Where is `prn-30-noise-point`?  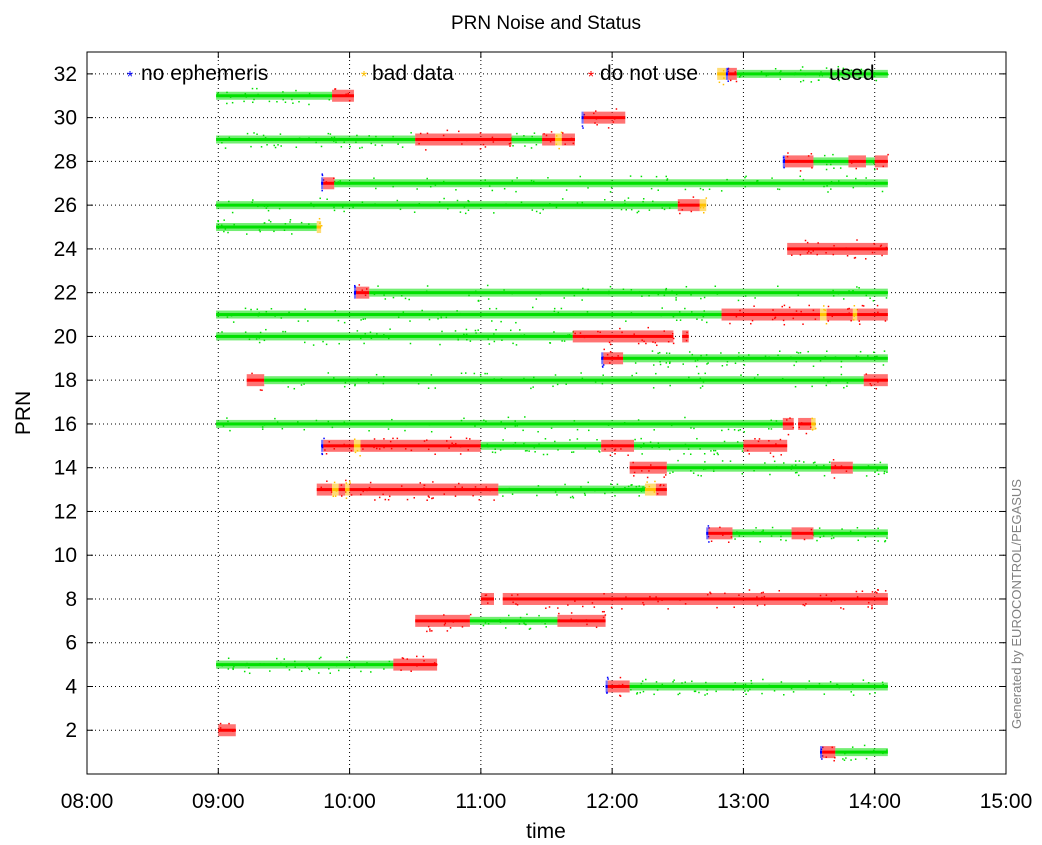 prn-30-noise-point is located at coordinates (595, 111).